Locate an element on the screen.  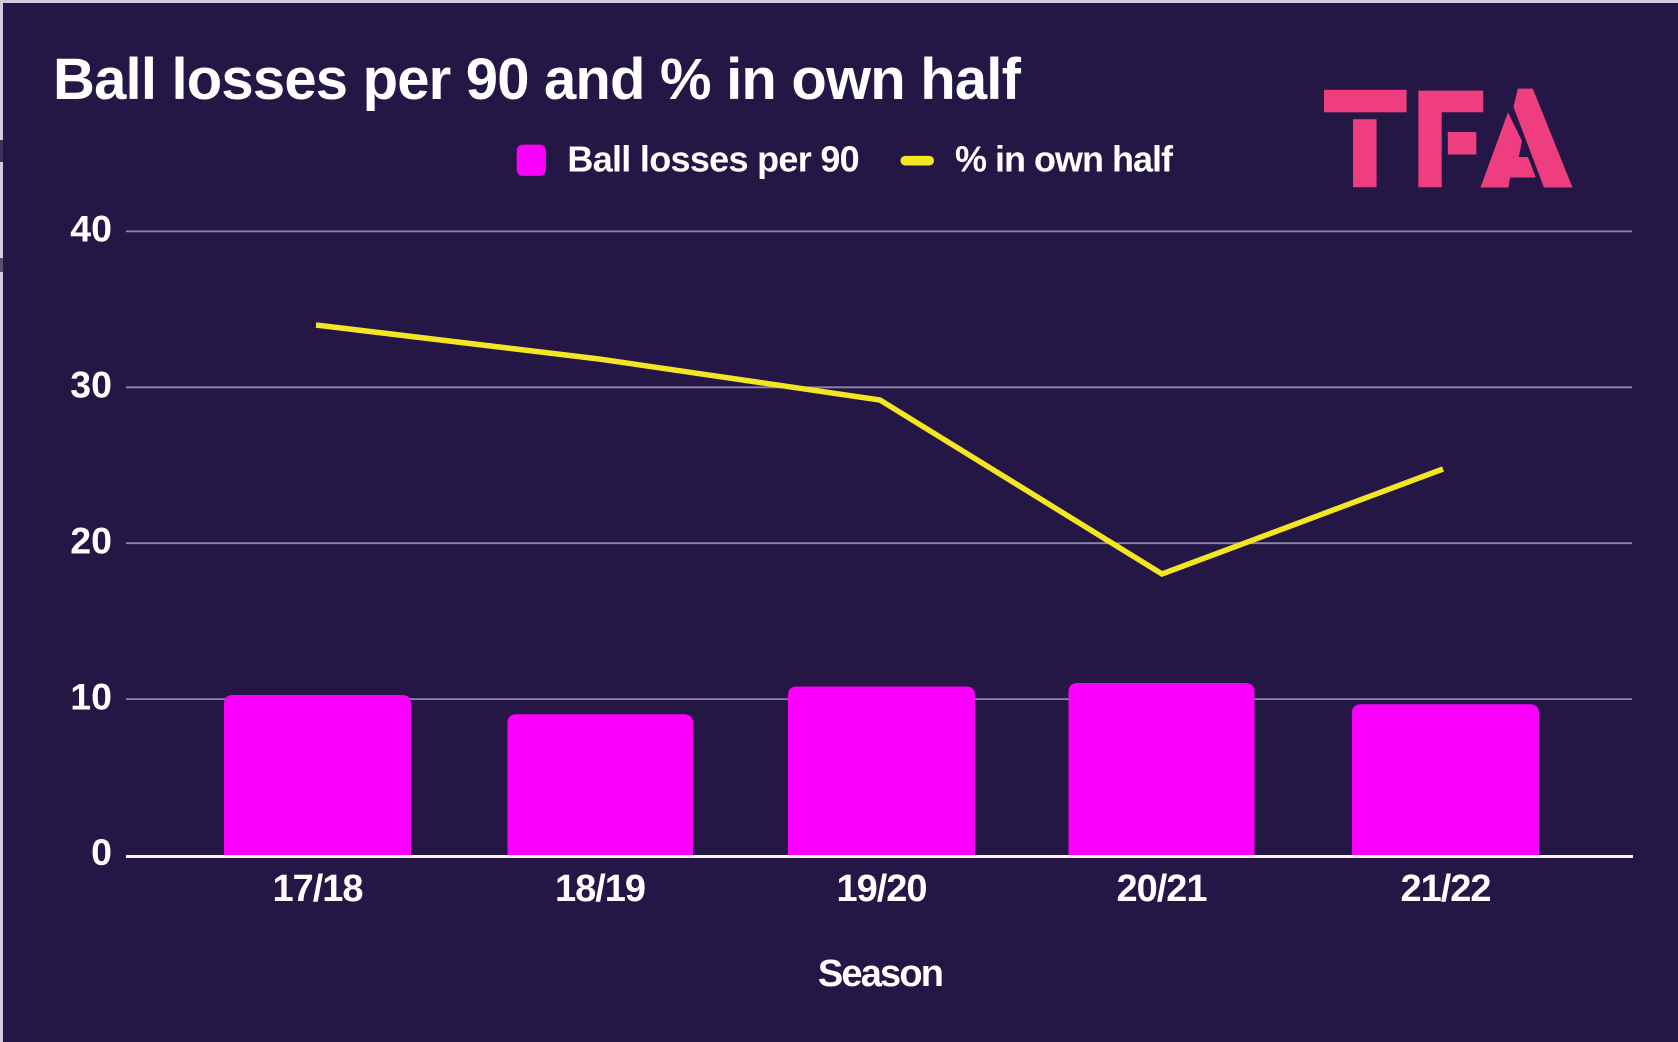
svg-text: 20 is located at coordinates (91, 540).